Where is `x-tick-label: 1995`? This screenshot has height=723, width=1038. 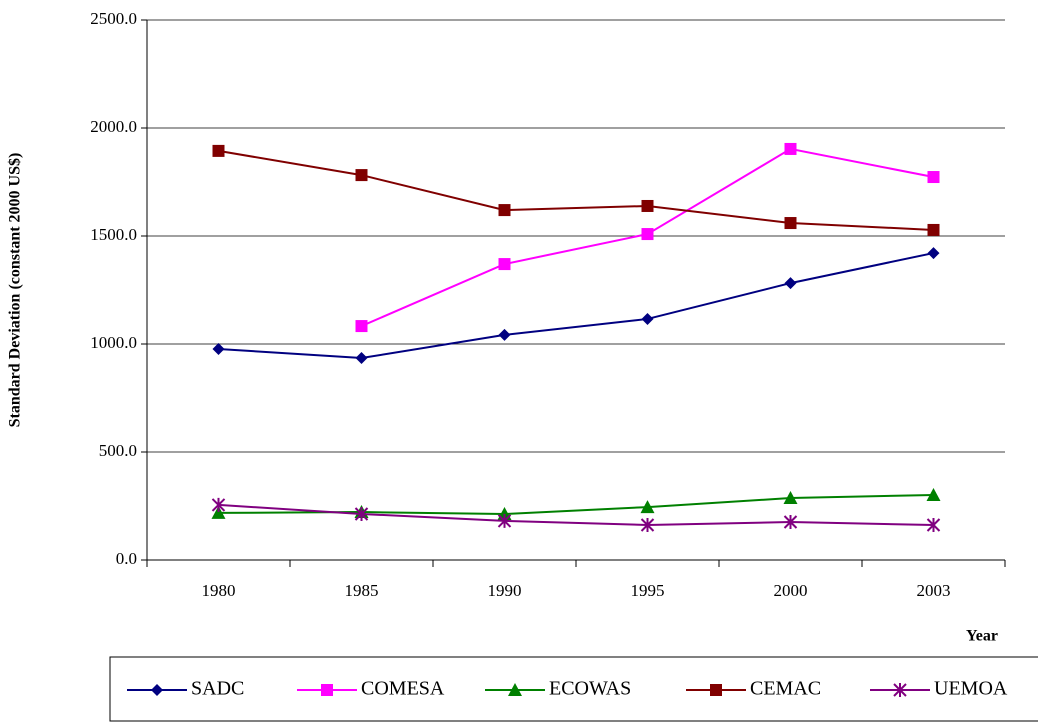
x-tick-label: 1995 is located at coordinates (648, 590).